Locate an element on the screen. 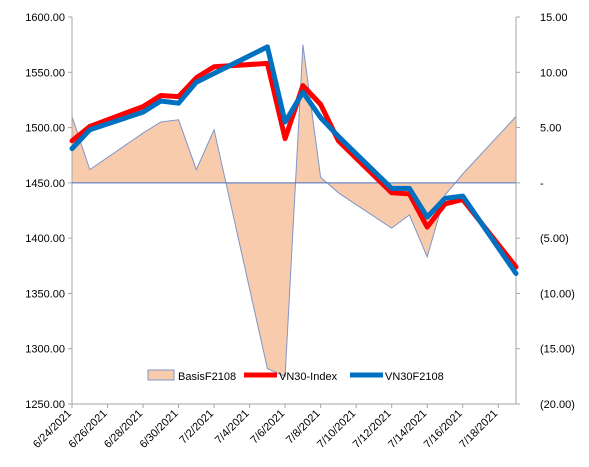 This screenshot has width=589, height=467. right-axis-tick-label: (5.00) is located at coordinates (554, 239).